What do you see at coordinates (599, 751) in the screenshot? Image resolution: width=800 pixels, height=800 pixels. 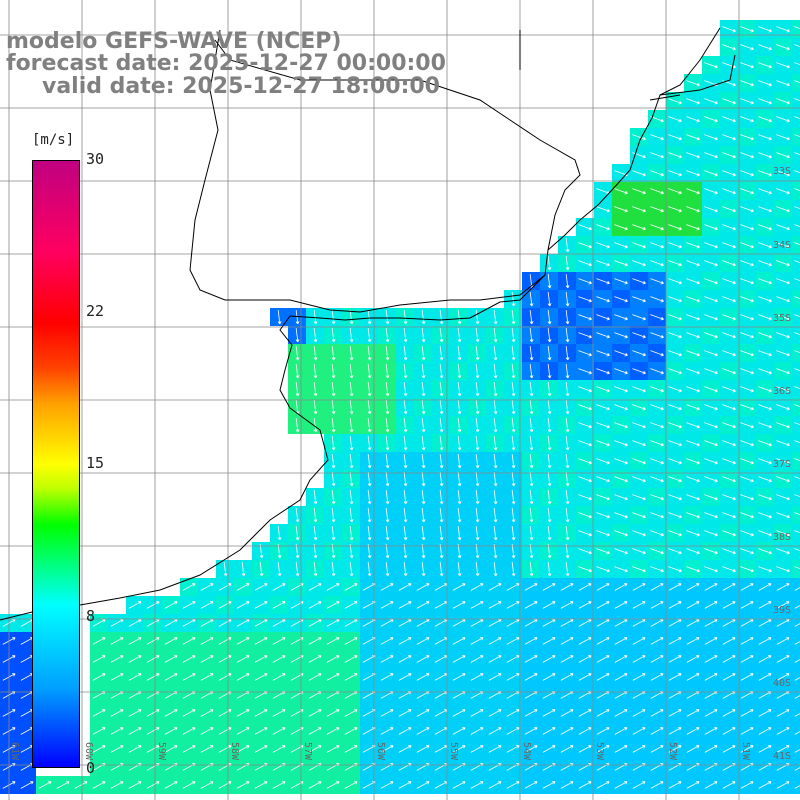 I see `lon-label-53w: 53W` at bounding box center [599, 751].